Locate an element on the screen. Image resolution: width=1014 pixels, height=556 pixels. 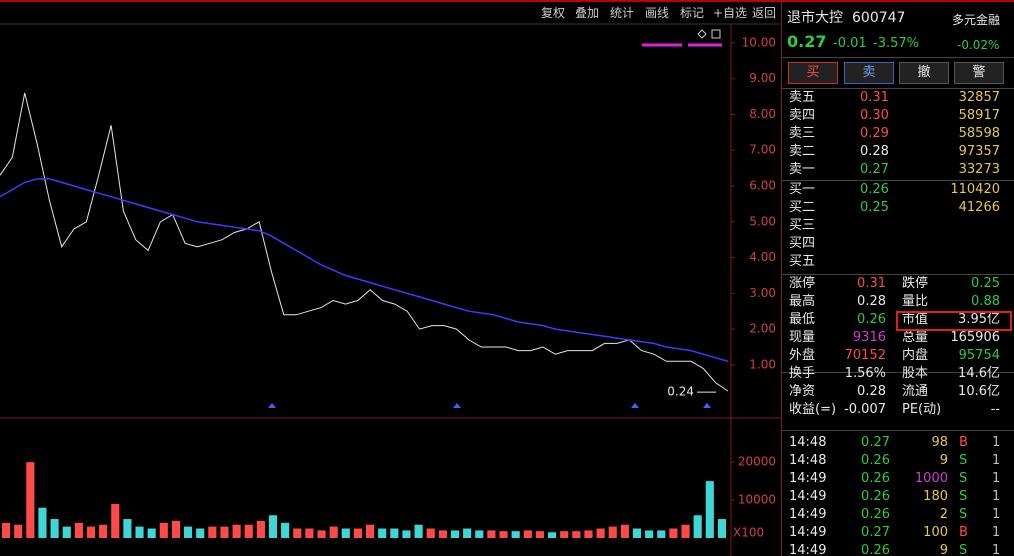
toolbar-button: 返回 is located at coordinates (764, 13).